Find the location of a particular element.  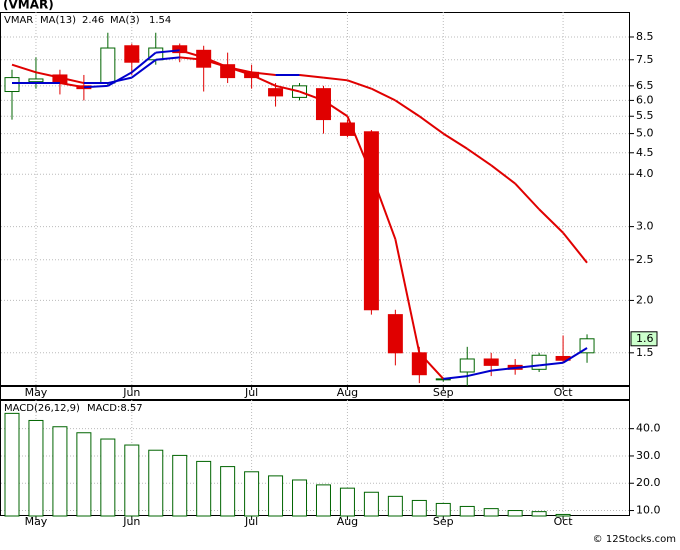

x-tick-label: Oct is located at coordinates (564, 521).